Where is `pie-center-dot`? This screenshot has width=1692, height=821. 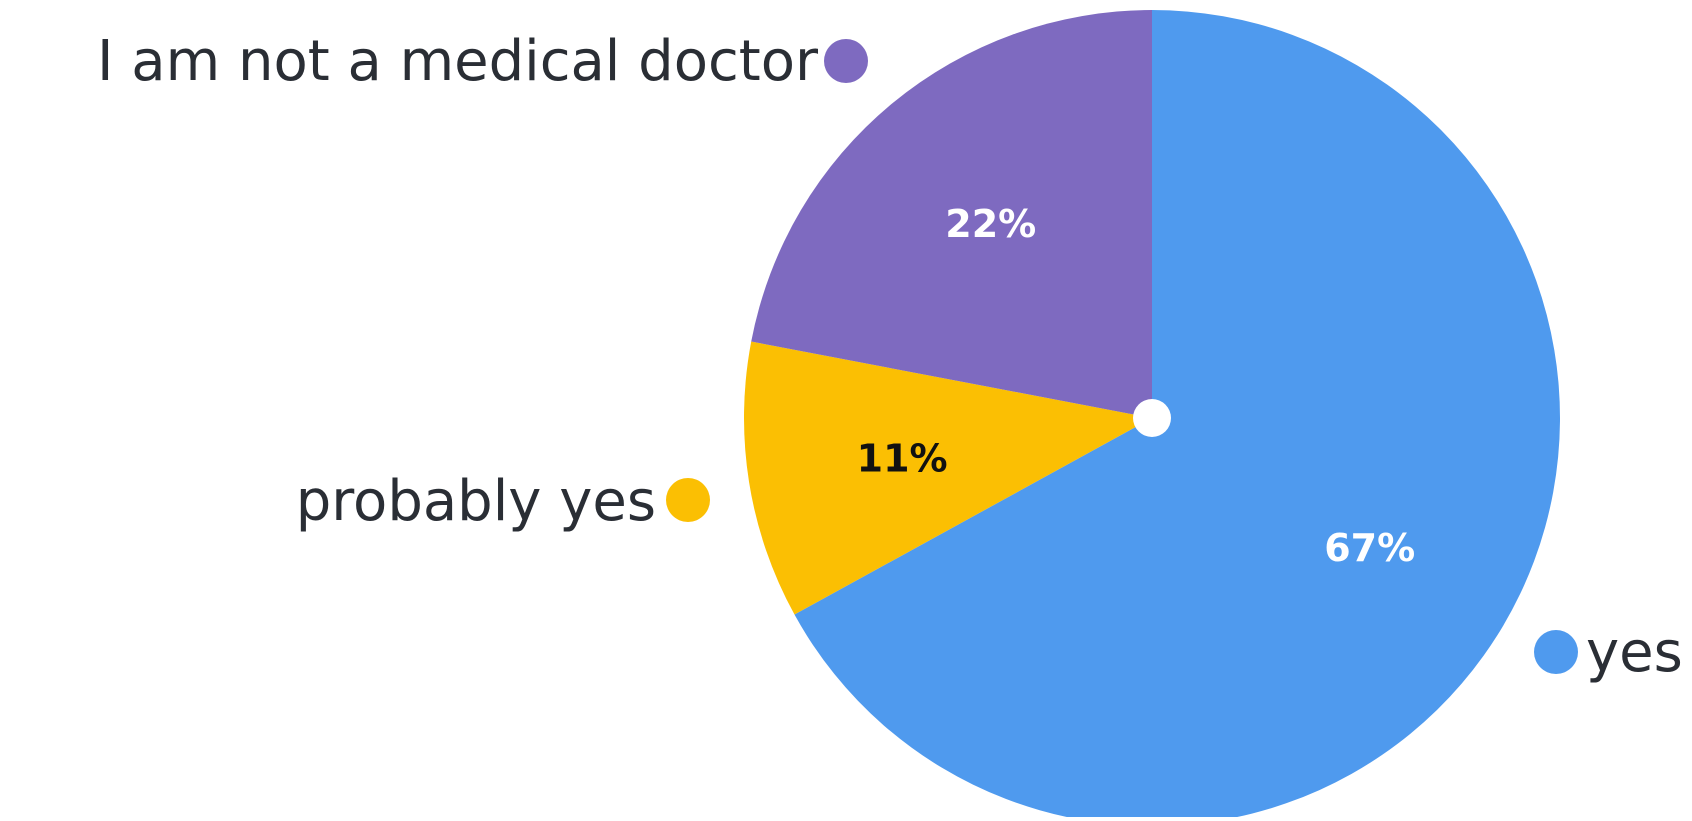
pie-center-dot is located at coordinates (1152, 418).